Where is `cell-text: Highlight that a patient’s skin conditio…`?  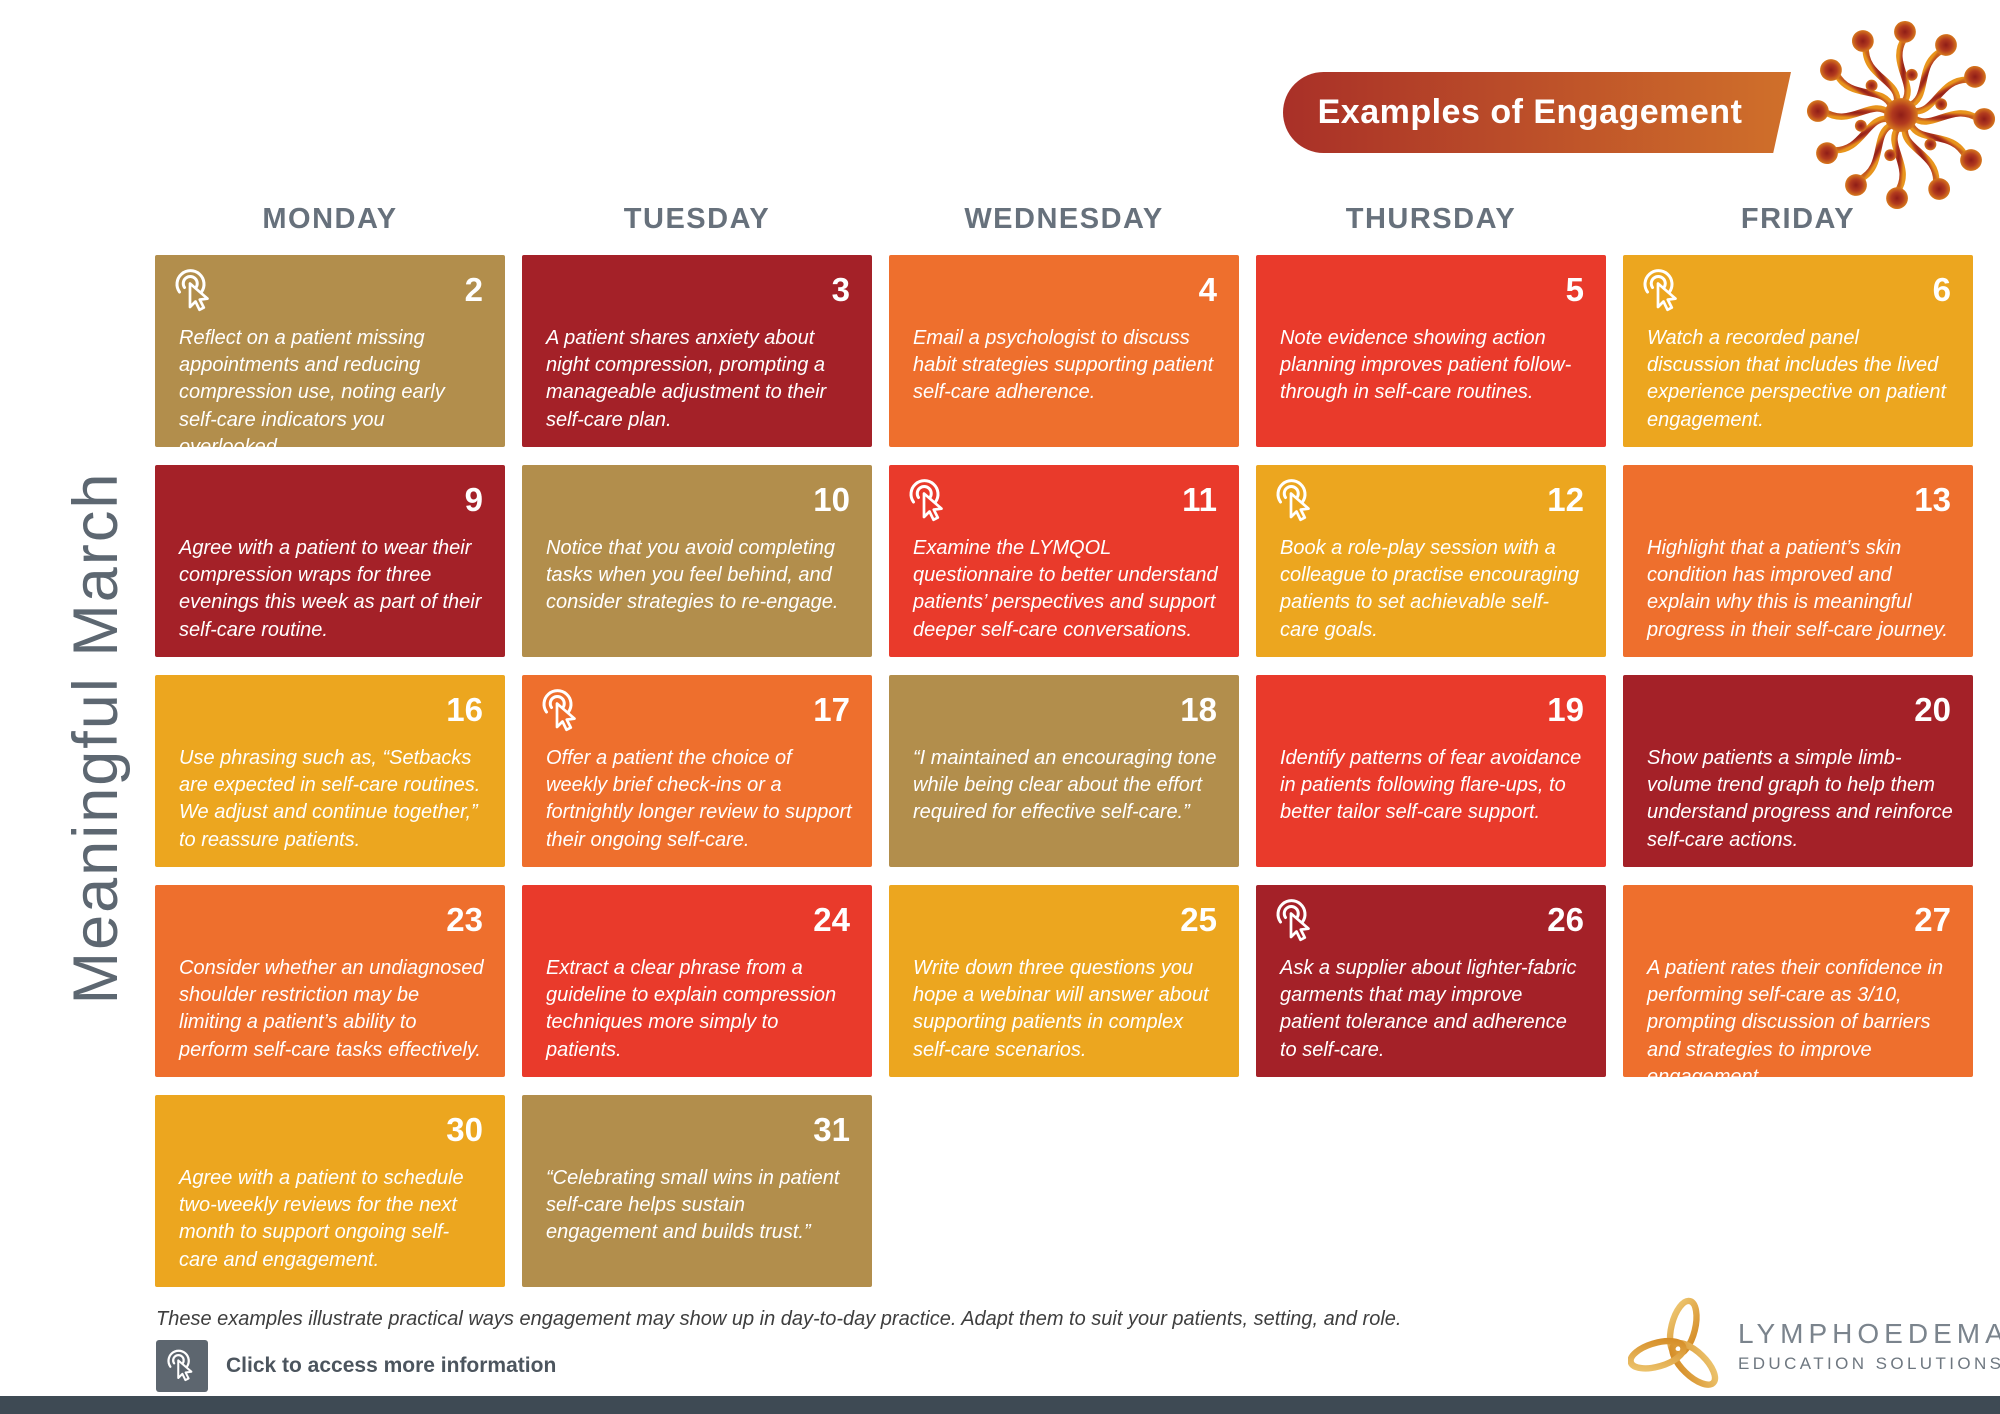
cell-text: Highlight that a patient’s skin conditio… is located at coordinates (1797, 589).